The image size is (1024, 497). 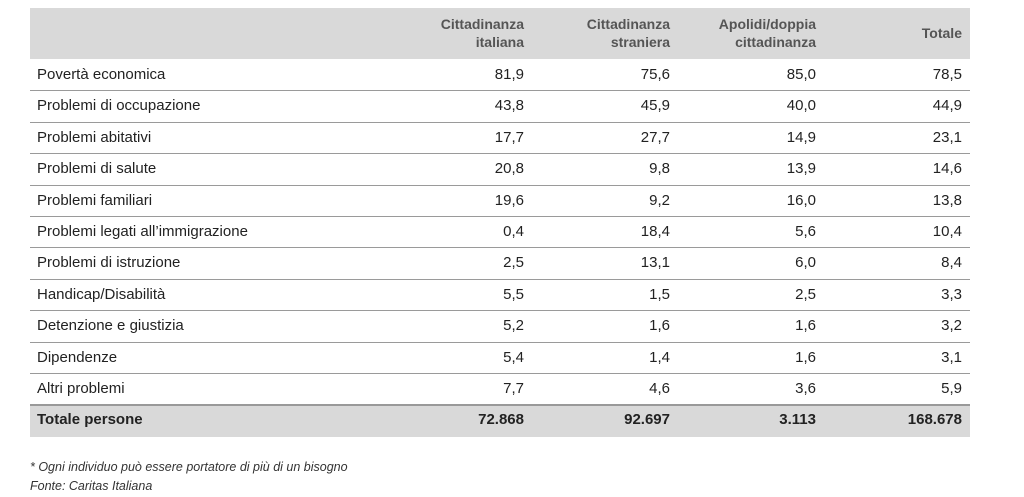 I want to click on row-label: Problemi familiari, so click(x=95, y=200).